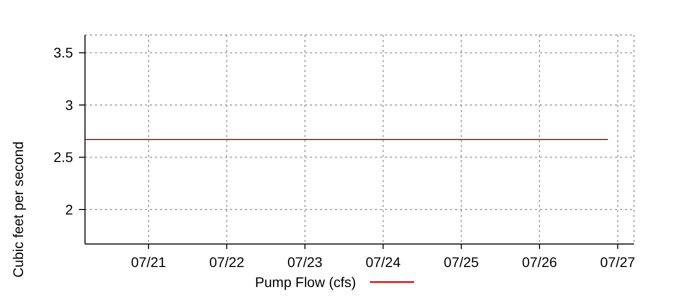  I want to click on x-tick-label: 07/23, so click(305, 262).